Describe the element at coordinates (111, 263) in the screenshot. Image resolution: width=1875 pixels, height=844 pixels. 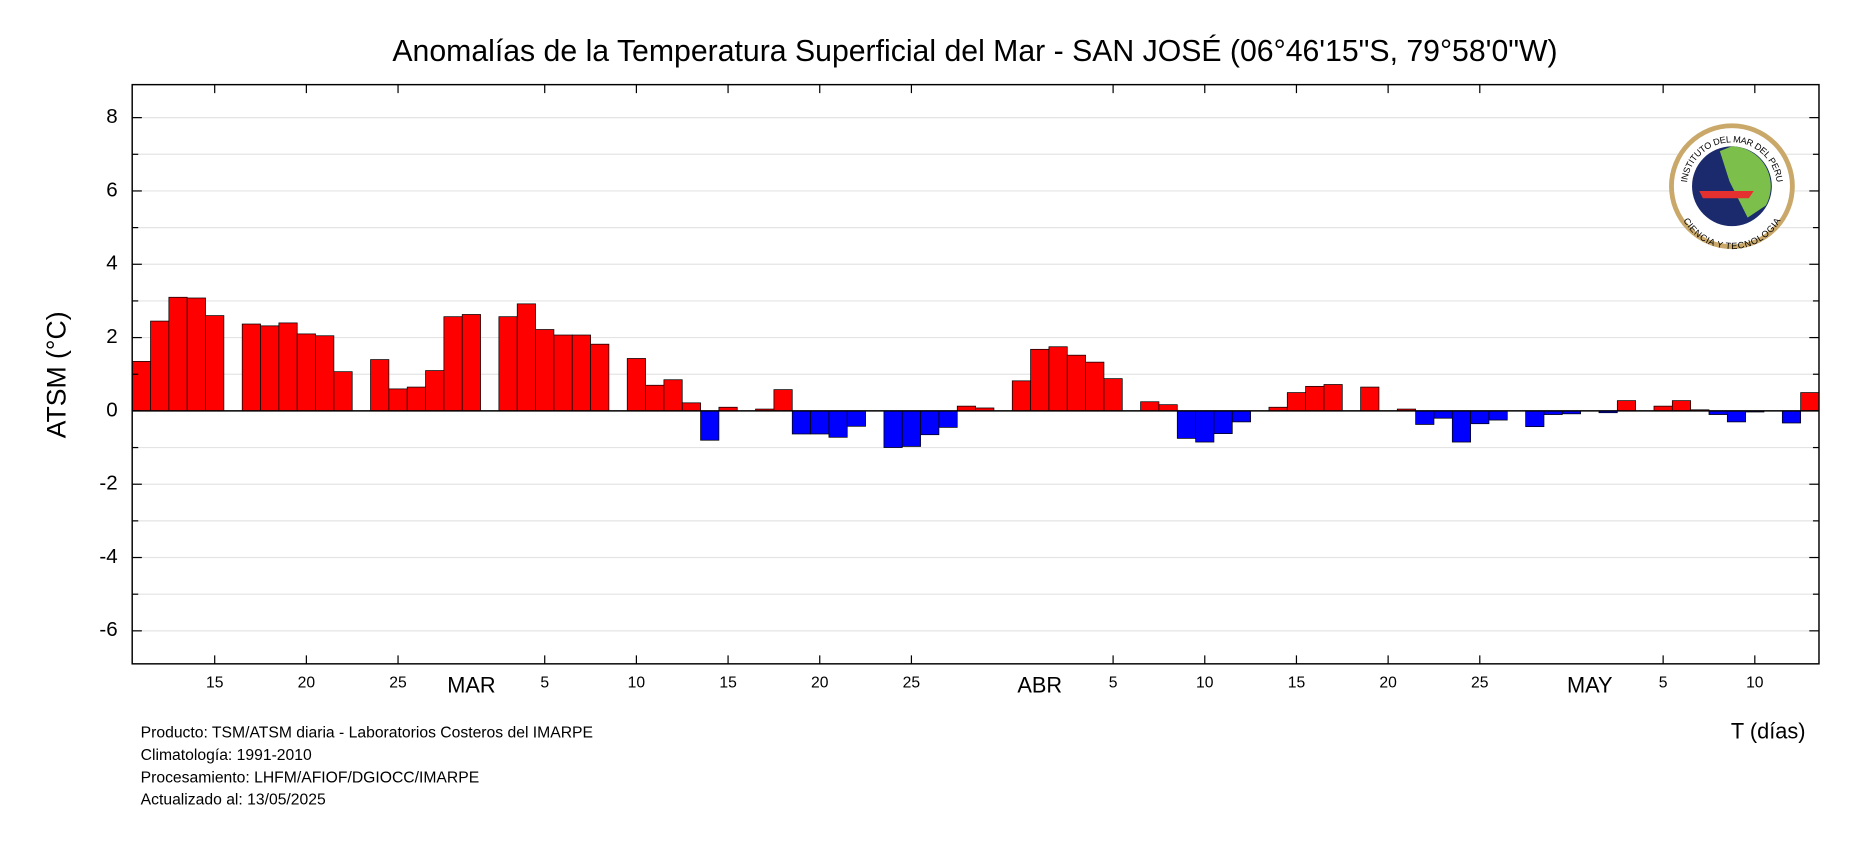
I see `y-tick-label: 4` at that location.